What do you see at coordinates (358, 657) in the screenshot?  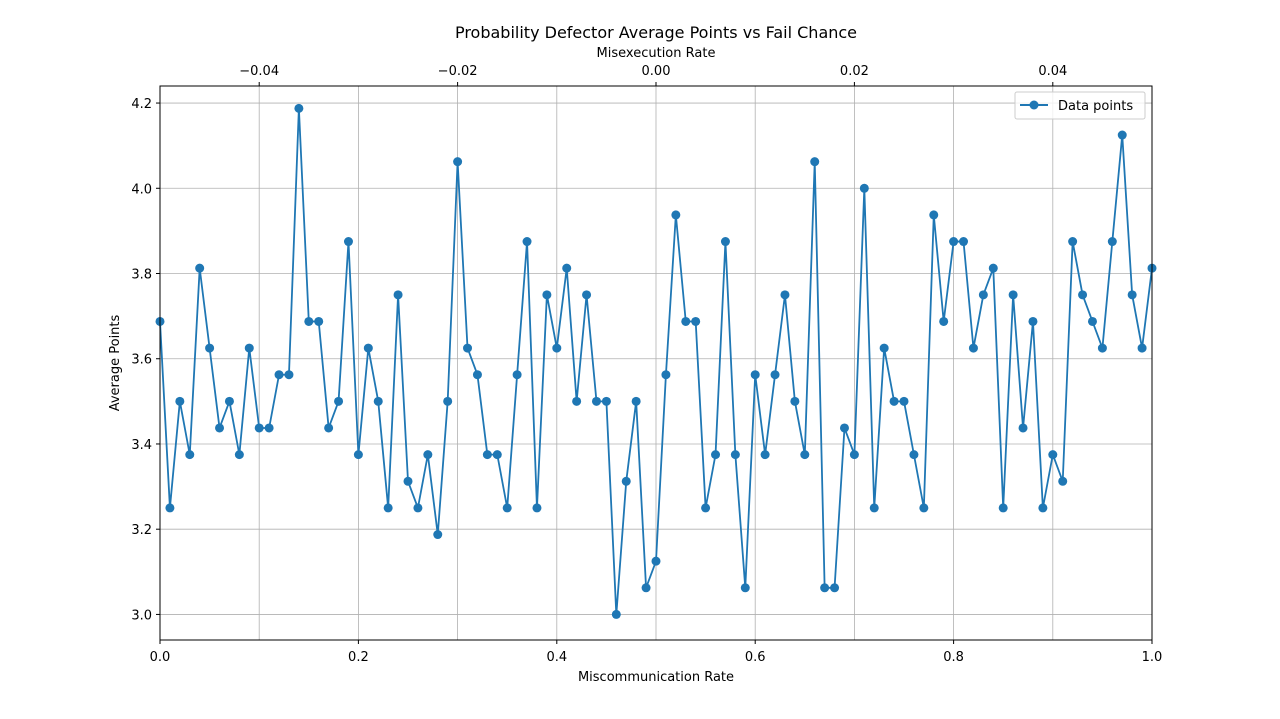 I see `x-tick-label: 0.2` at bounding box center [358, 657].